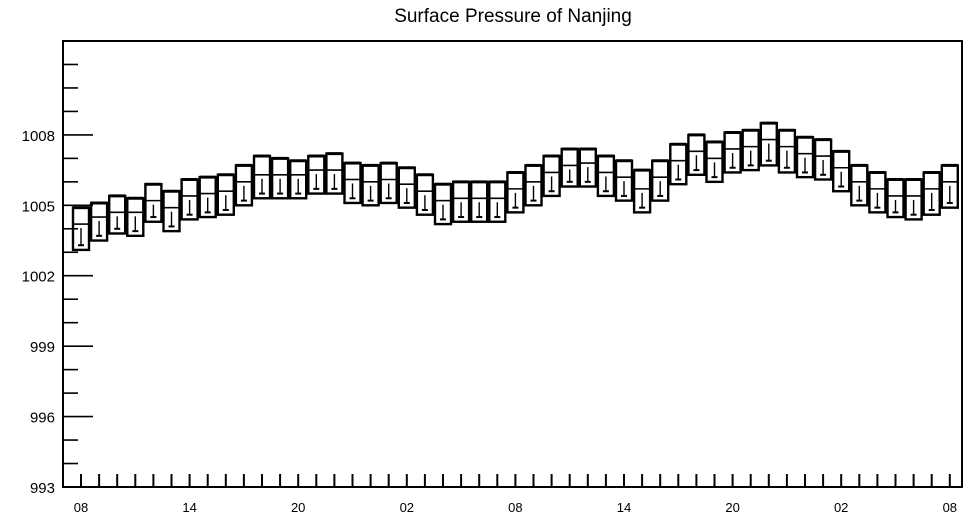  Describe the element at coordinates (57, 268) in the screenshot. I see `y-axis: 993 996 999 1002 1005 1008` at that location.